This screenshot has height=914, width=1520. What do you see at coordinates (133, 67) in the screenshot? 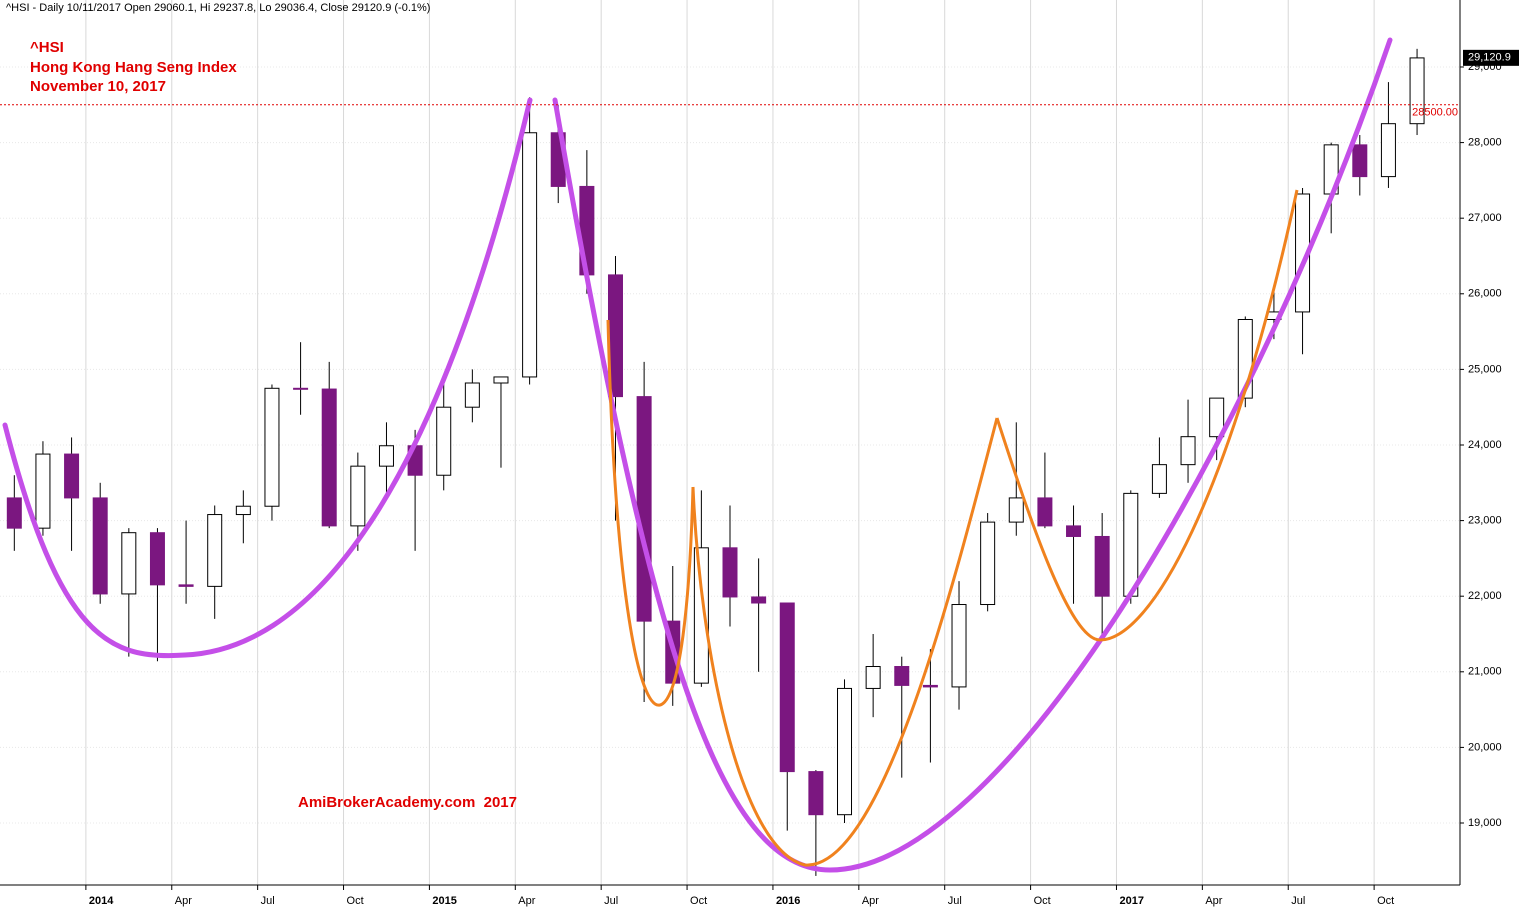
I see `annotation: Hong Kong Hang Seng Index` at bounding box center [133, 67].